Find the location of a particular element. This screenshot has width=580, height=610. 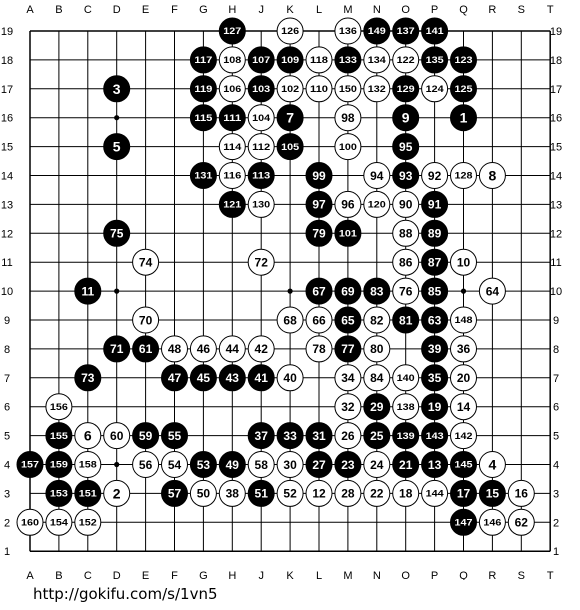

column-label: O is located at coordinates (405, 10).